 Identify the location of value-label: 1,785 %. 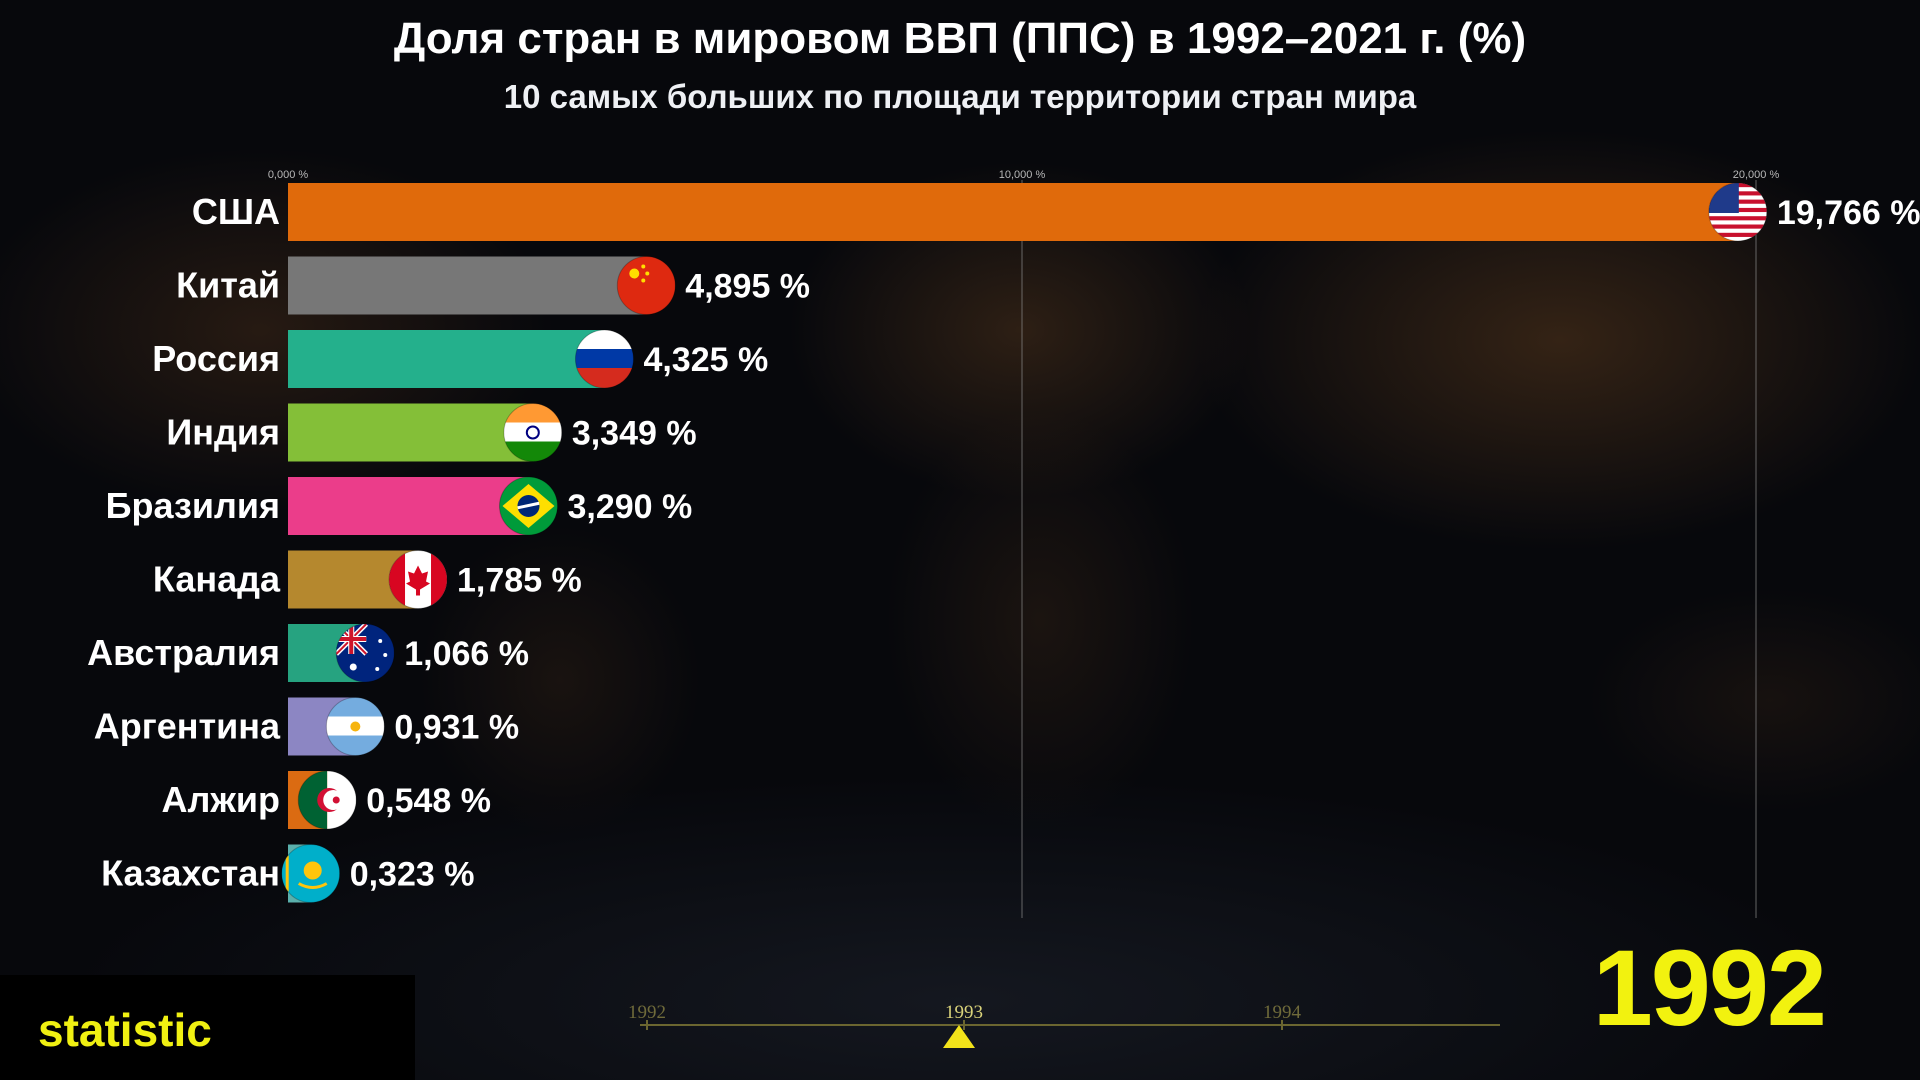
(519, 581).